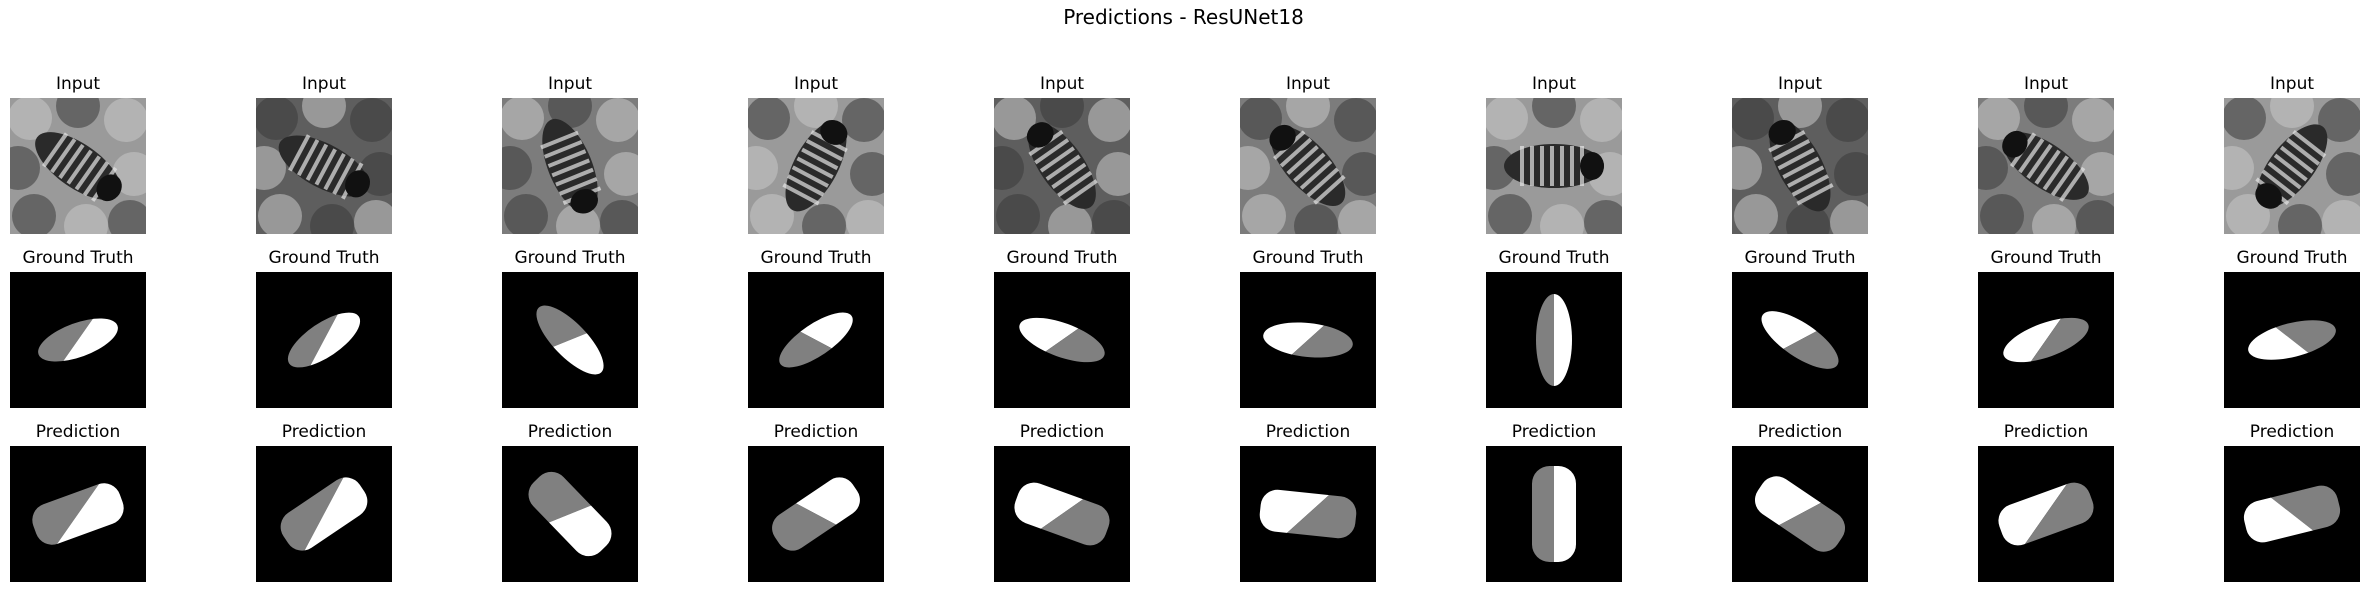 Image resolution: width=2367 pixels, height=592 pixels. Describe the element at coordinates (1800, 258) in the screenshot. I see `ground-truth-title-8: Ground Truth` at that location.